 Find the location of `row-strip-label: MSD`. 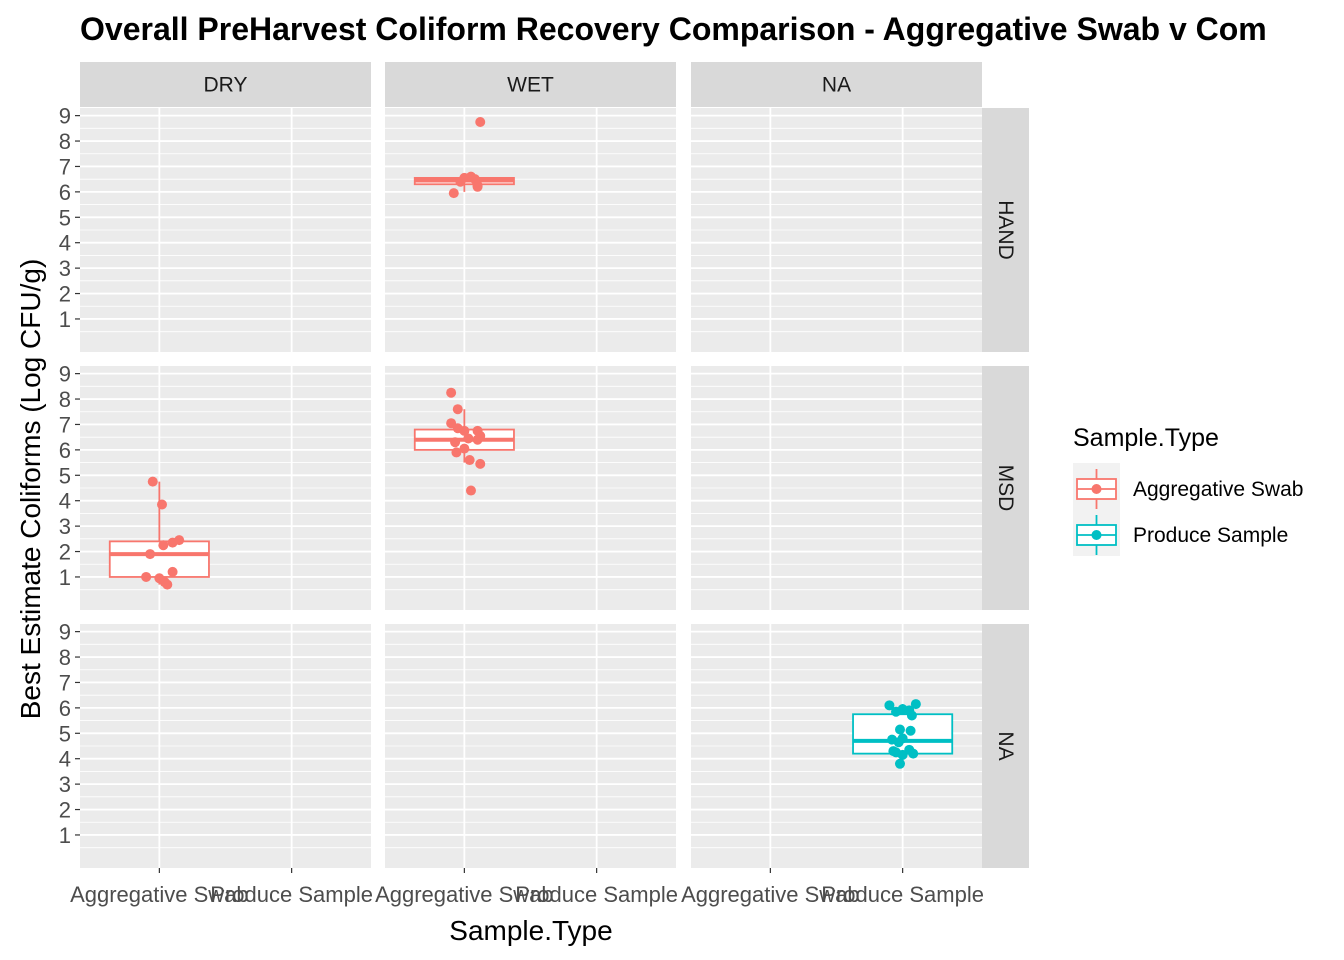

row-strip-label: MSD is located at coordinates (1005, 488).